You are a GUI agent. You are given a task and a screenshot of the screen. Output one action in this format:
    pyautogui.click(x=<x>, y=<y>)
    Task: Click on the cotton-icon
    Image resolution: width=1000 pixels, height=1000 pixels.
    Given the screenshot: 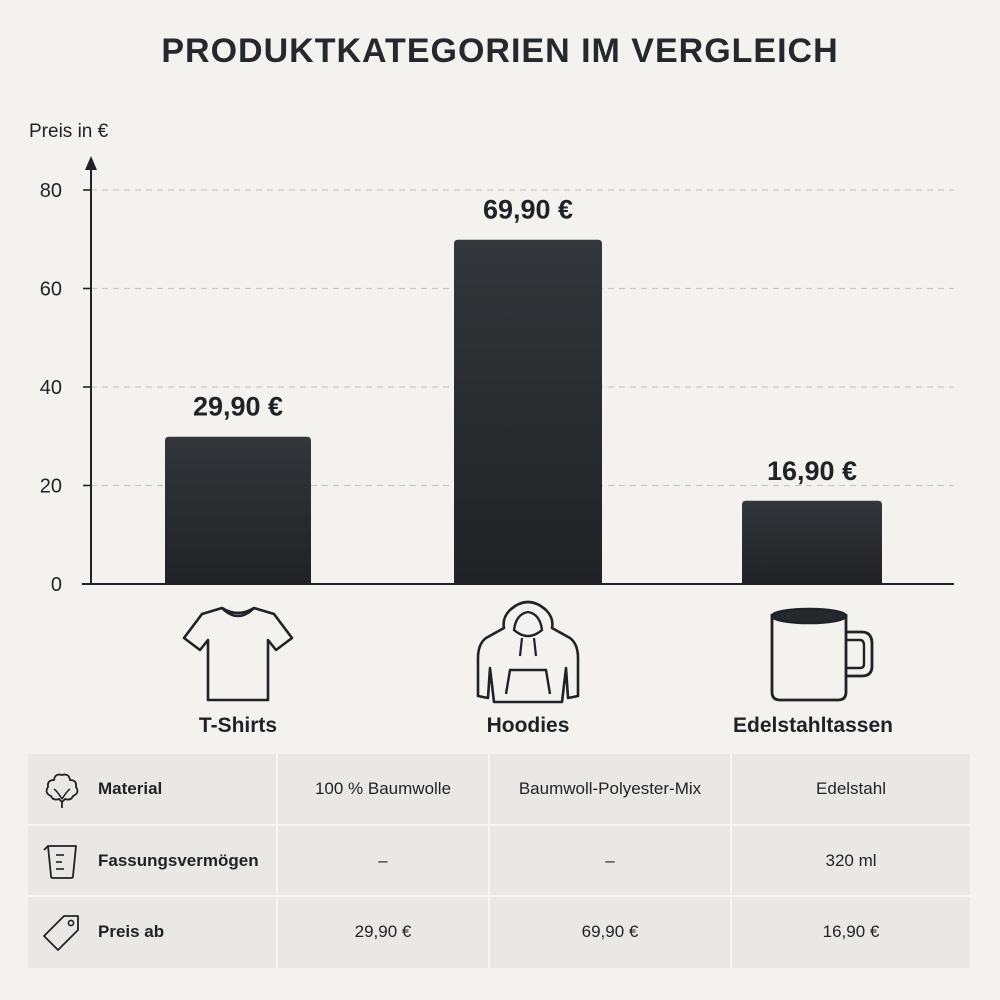 What is the action you would take?
    pyautogui.click(x=62, y=790)
    